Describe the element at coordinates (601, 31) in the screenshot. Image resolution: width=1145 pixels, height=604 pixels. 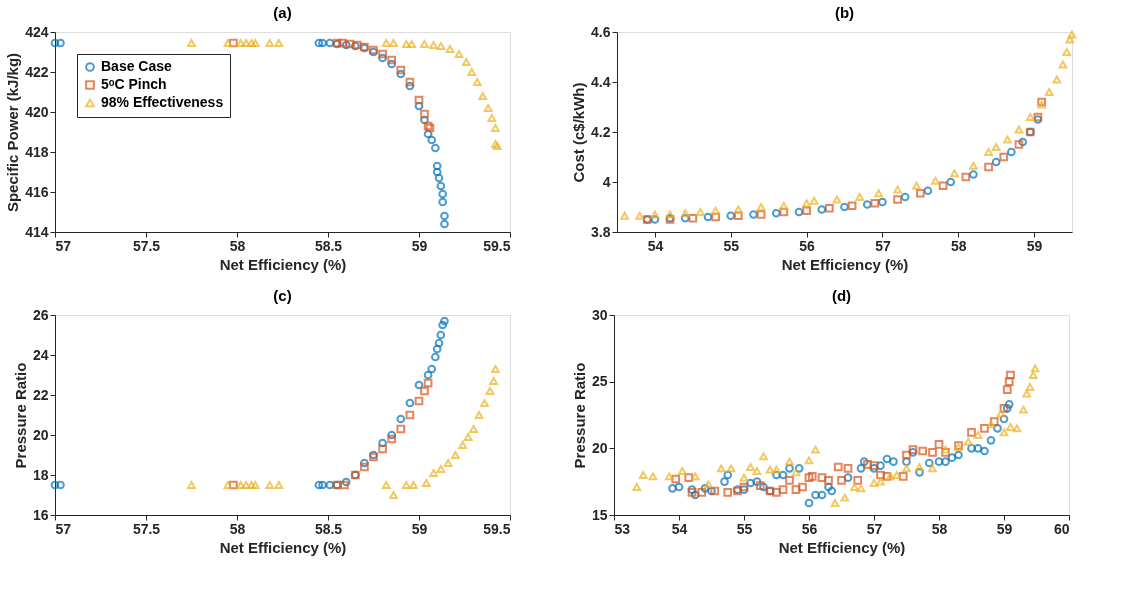
I see `y-tick-label: 4.6` at that location.